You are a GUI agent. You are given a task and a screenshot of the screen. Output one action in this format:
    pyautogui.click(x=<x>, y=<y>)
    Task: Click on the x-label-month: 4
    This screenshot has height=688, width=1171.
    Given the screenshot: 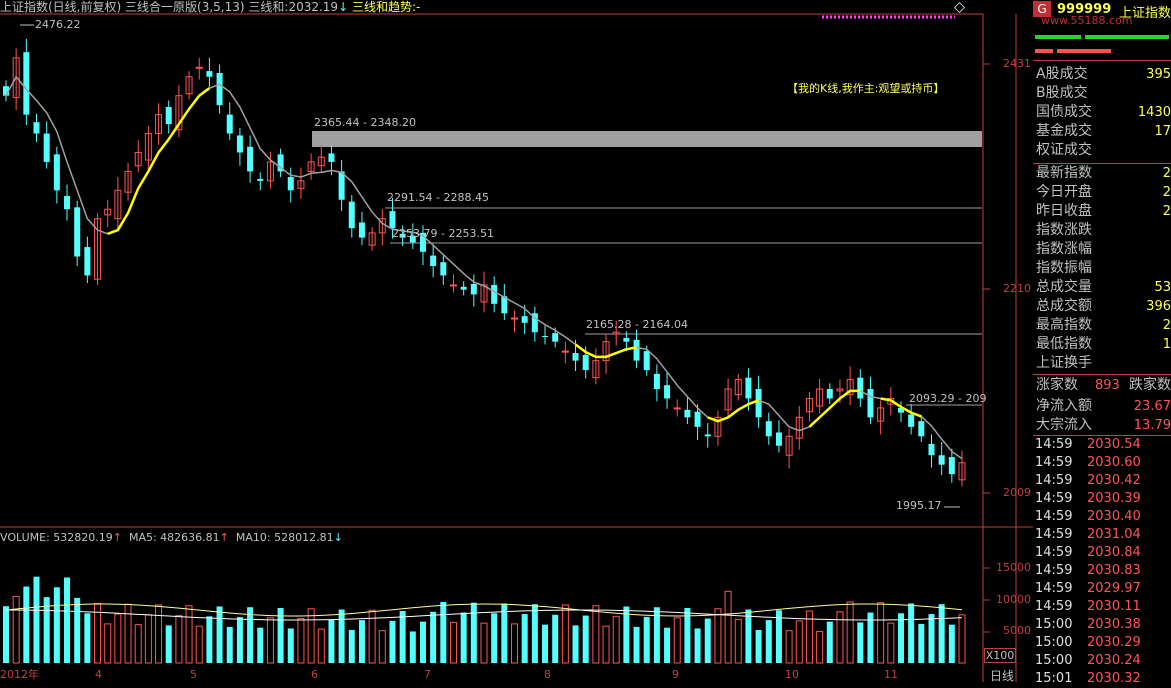 What is the action you would take?
    pyautogui.click(x=98, y=674)
    